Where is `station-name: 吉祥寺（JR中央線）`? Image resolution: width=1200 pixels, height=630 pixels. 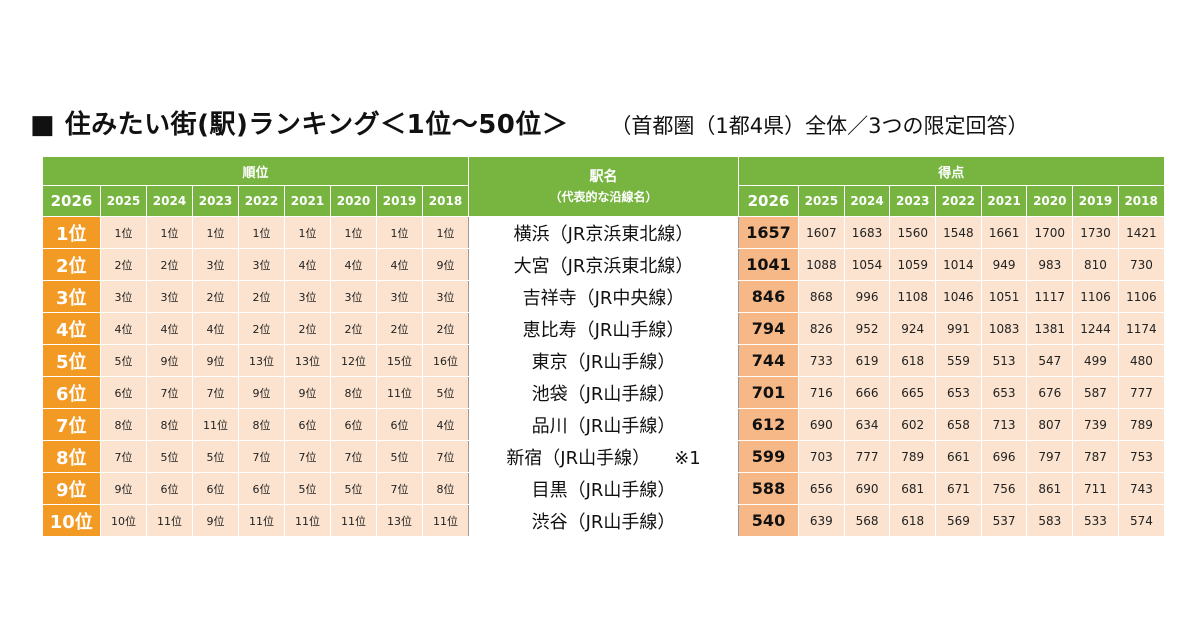
station-name: 吉祥寺（JR中央線） is located at coordinates (603, 298).